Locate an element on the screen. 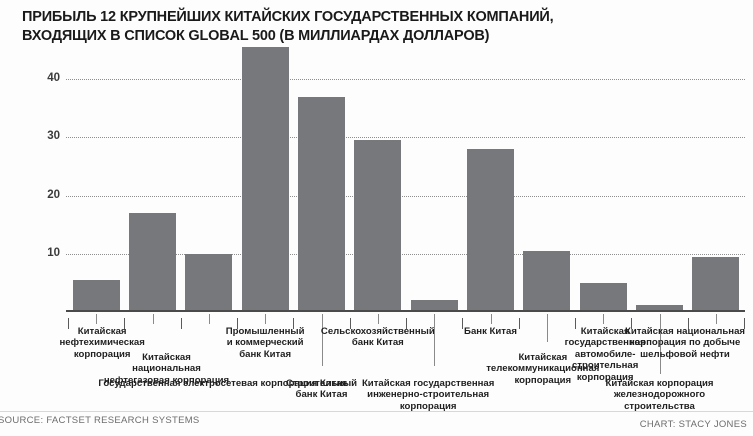 The width and height of the screenshot is (753, 436). category-label-8: Банк Китая is located at coordinates (490, 331).